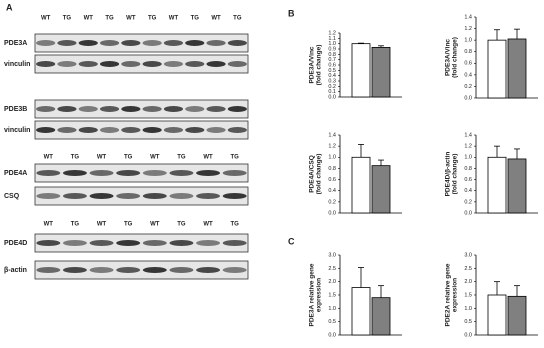 This screenshot has width=544, height=348. I want to click on row-label: β-actin, so click(15, 270).